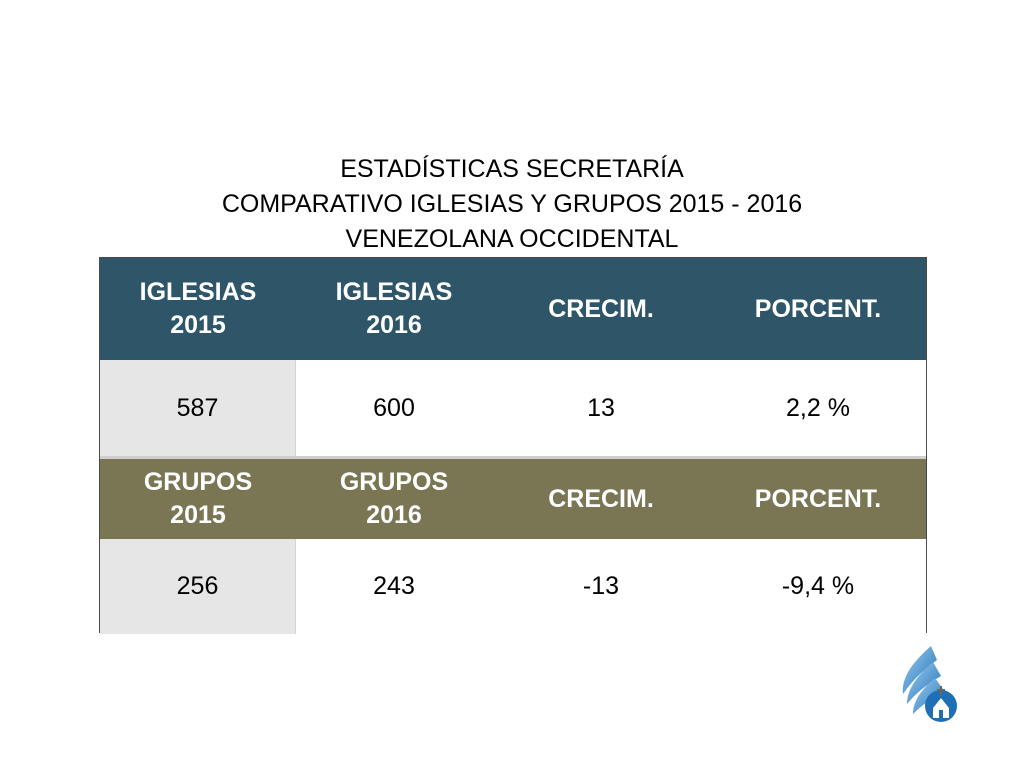  What do you see at coordinates (601, 586) in the screenshot?
I see `data-cell: -13` at bounding box center [601, 586].